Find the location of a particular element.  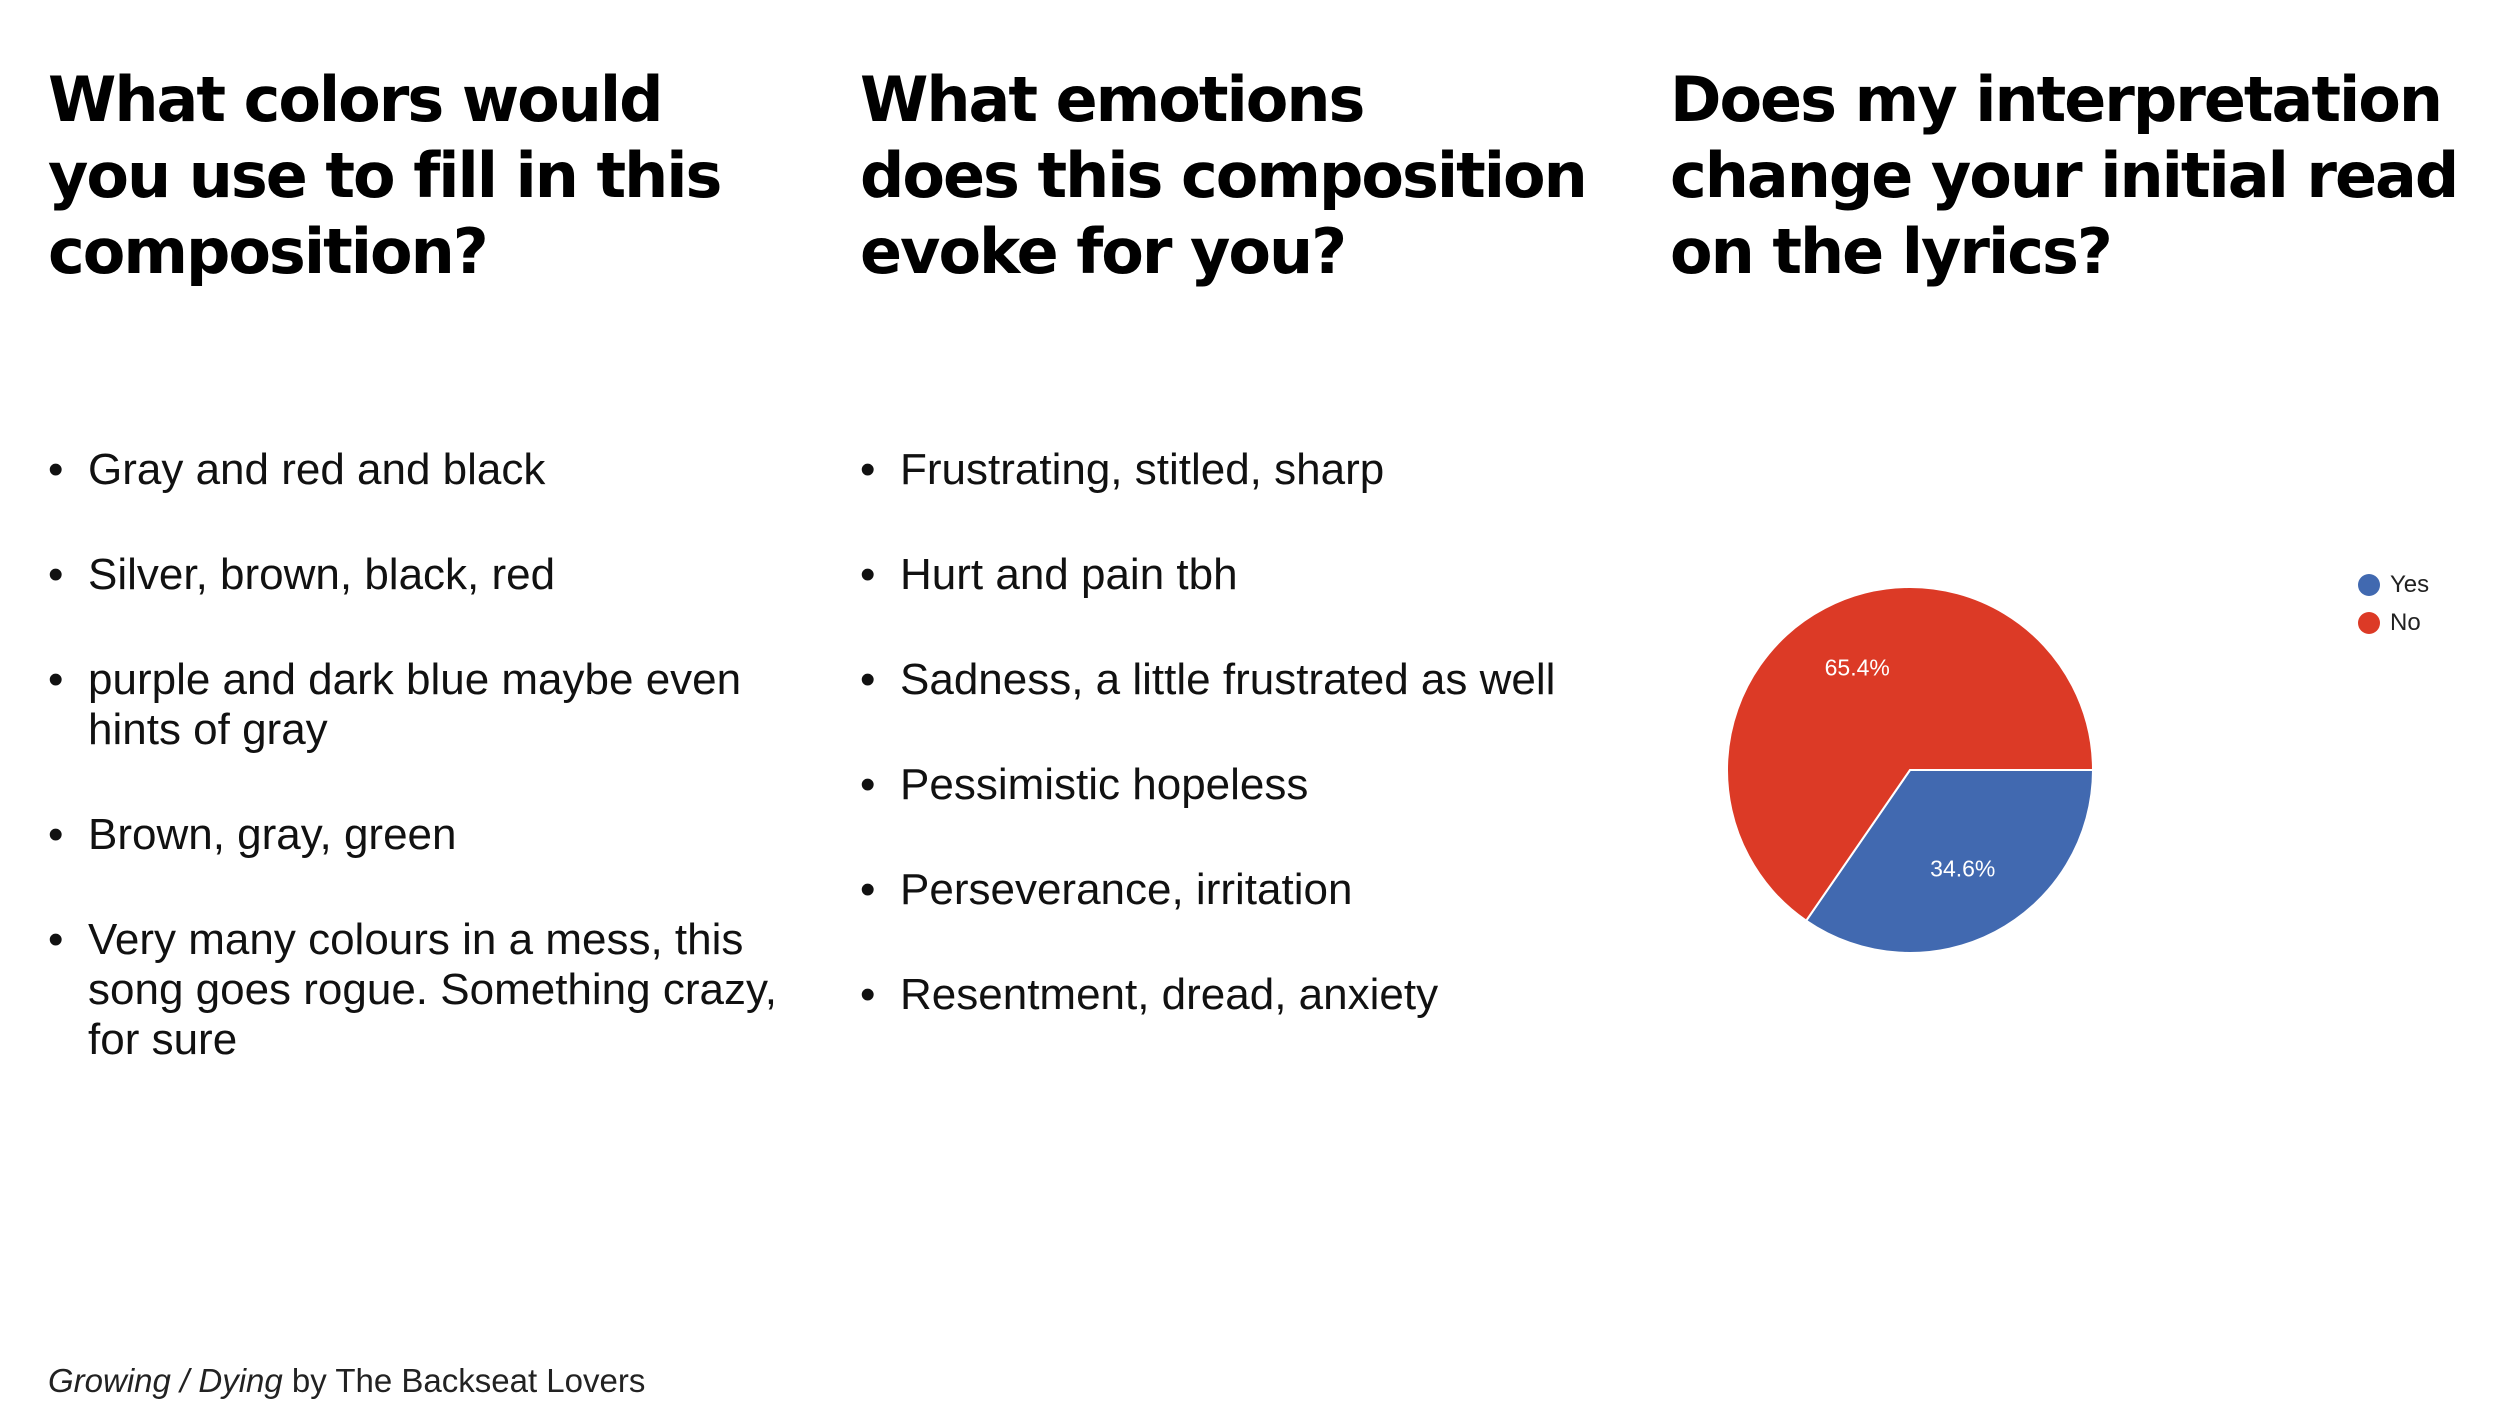

list-item: Brown, gray, green is located at coordinates (428, 835).